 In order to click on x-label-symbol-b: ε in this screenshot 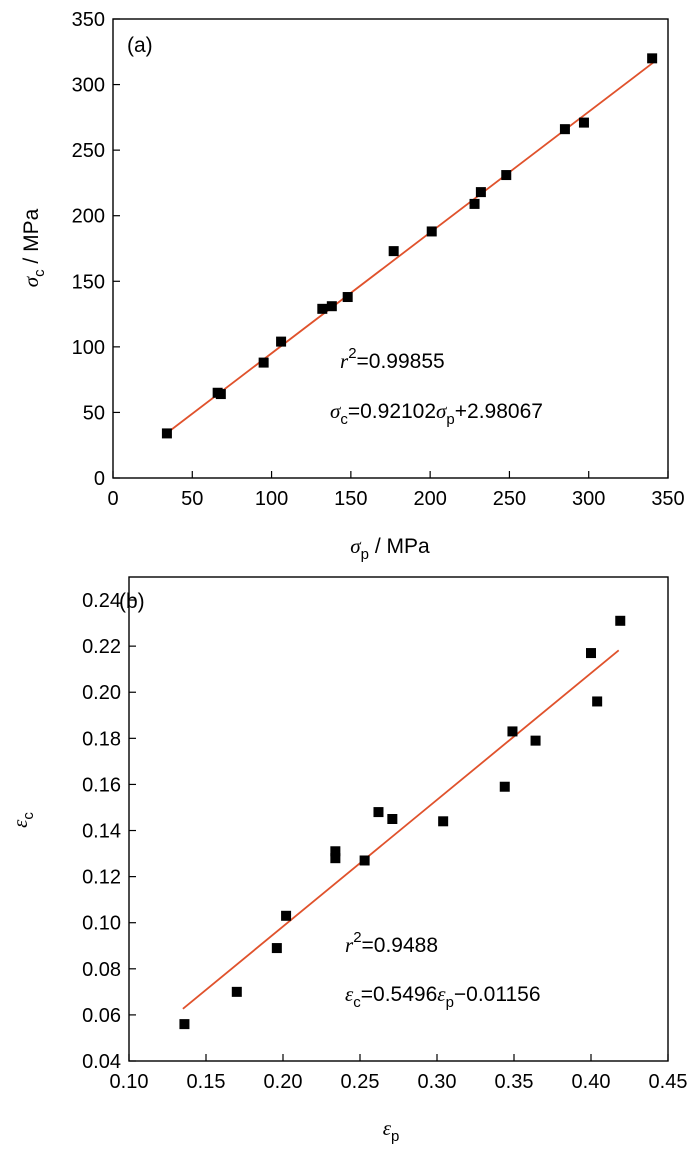, I will do `click(387, 1128)`.